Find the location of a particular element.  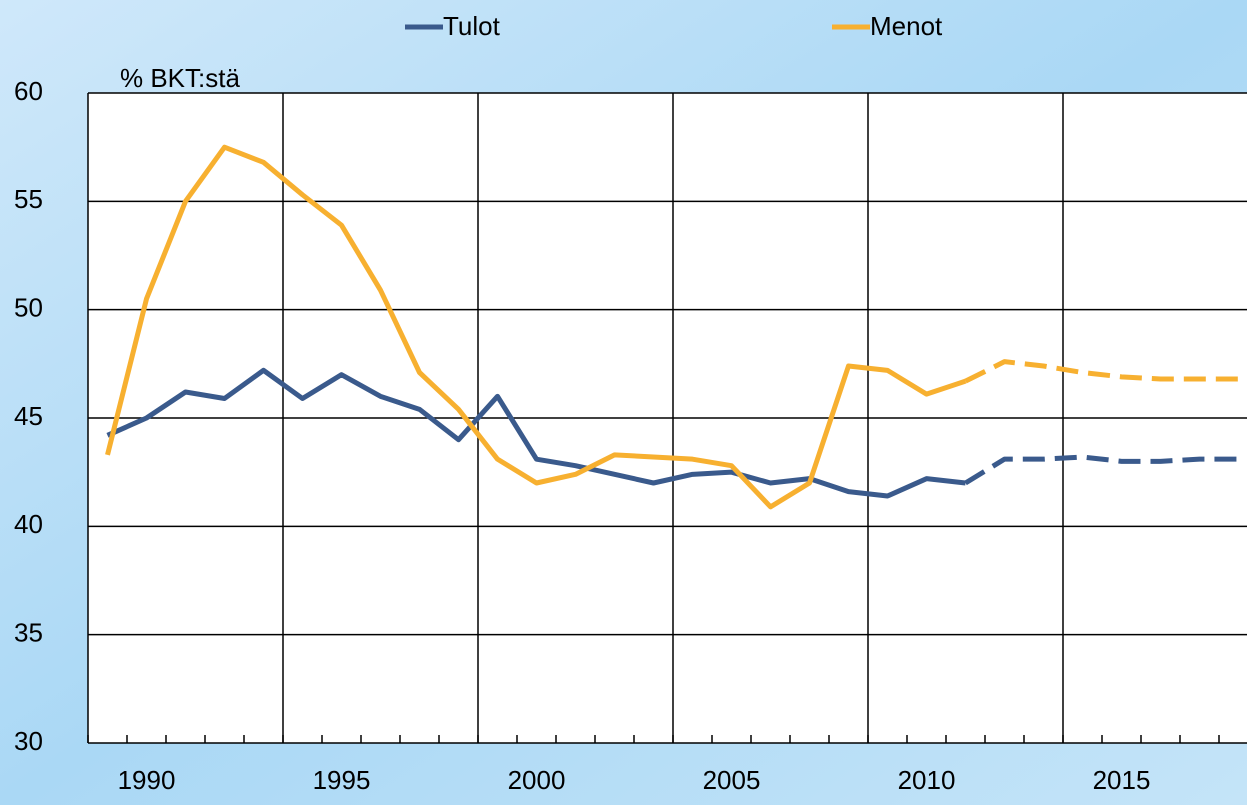

y-tick-label: 30 is located at coordinates (28, 741).